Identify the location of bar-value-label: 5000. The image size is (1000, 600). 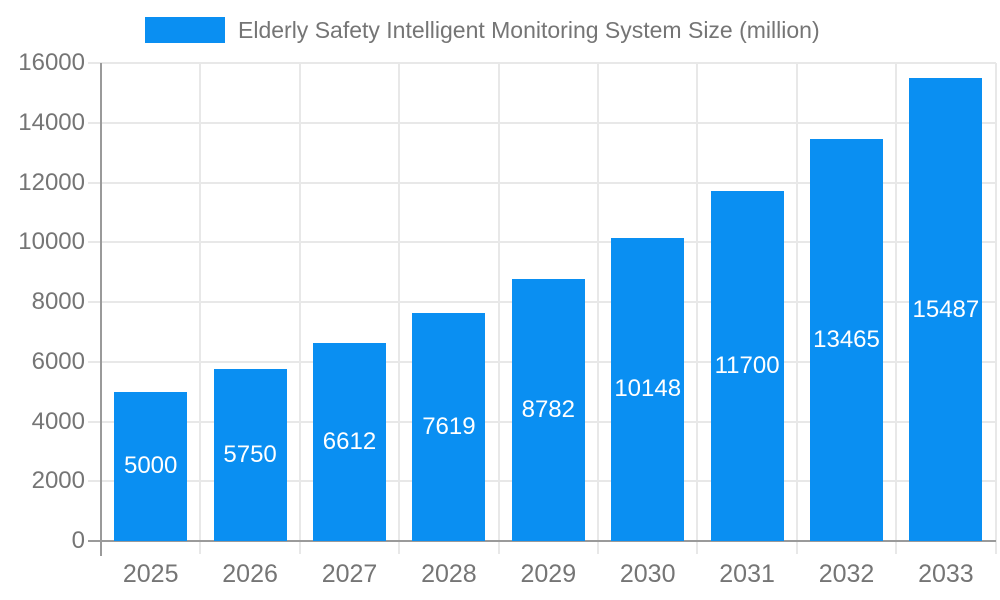
(150, 466).